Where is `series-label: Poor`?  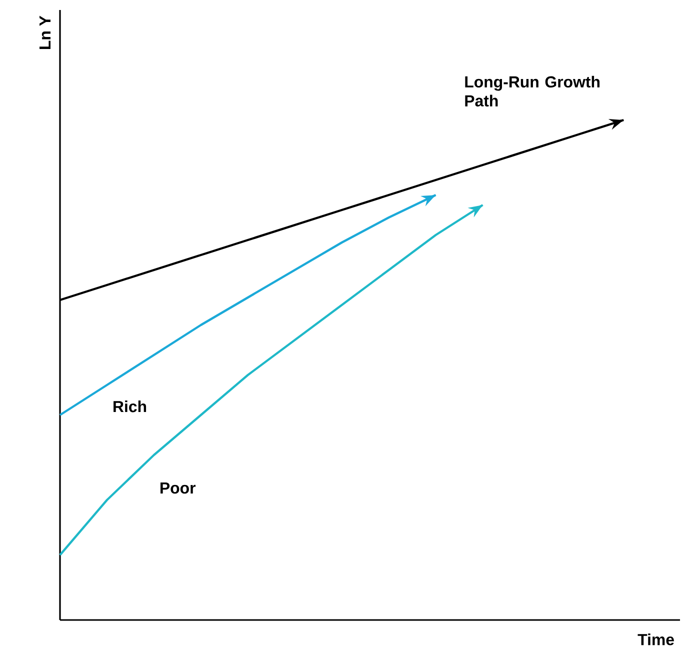 series-label: Poor is located at coordinates (178, 488).